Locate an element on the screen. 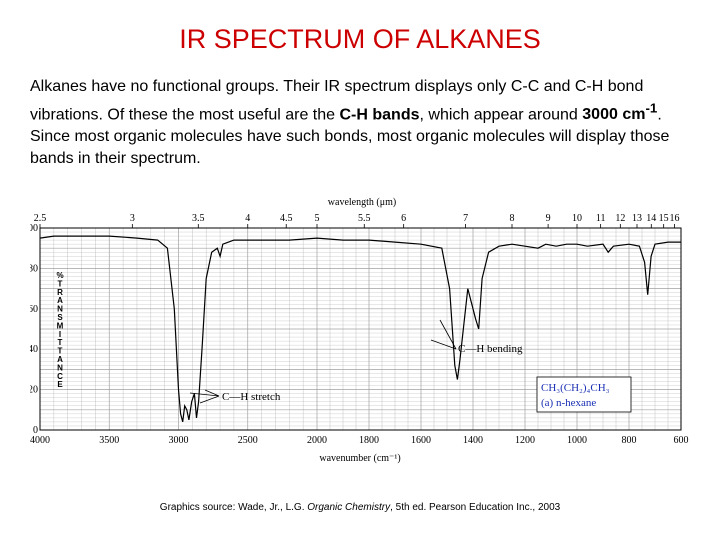 This screenshot has width=720, height=540. page-title: IR SPECTRUM OF ALKANES is located at coordinates (360, 39).